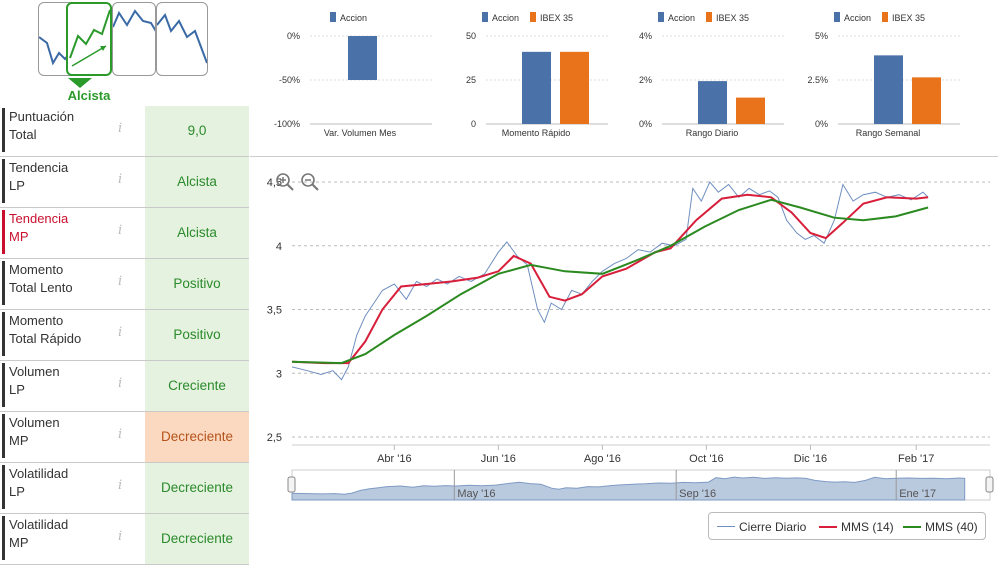 This screenshot has width=998, height=565. What do you see at coordinates (124, 386) in the screenshot?
I see `metric-row: Volumen LP i Creciente` at bounding box center [124, 386].